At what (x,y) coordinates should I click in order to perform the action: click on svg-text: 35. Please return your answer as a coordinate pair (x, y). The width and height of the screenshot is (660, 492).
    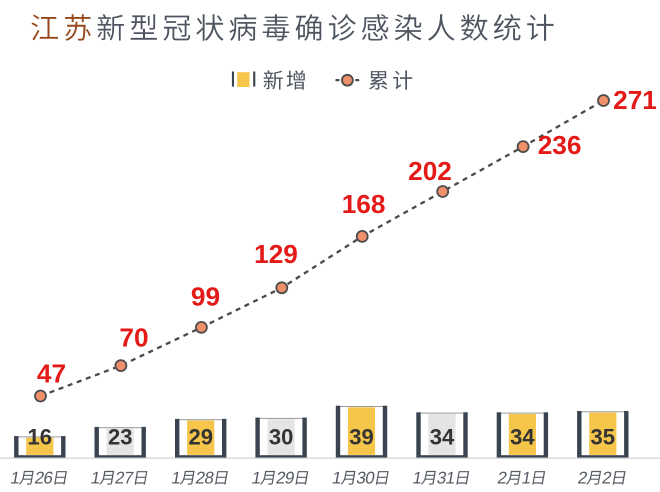
    Looking at the image, I should click on (603, 436).